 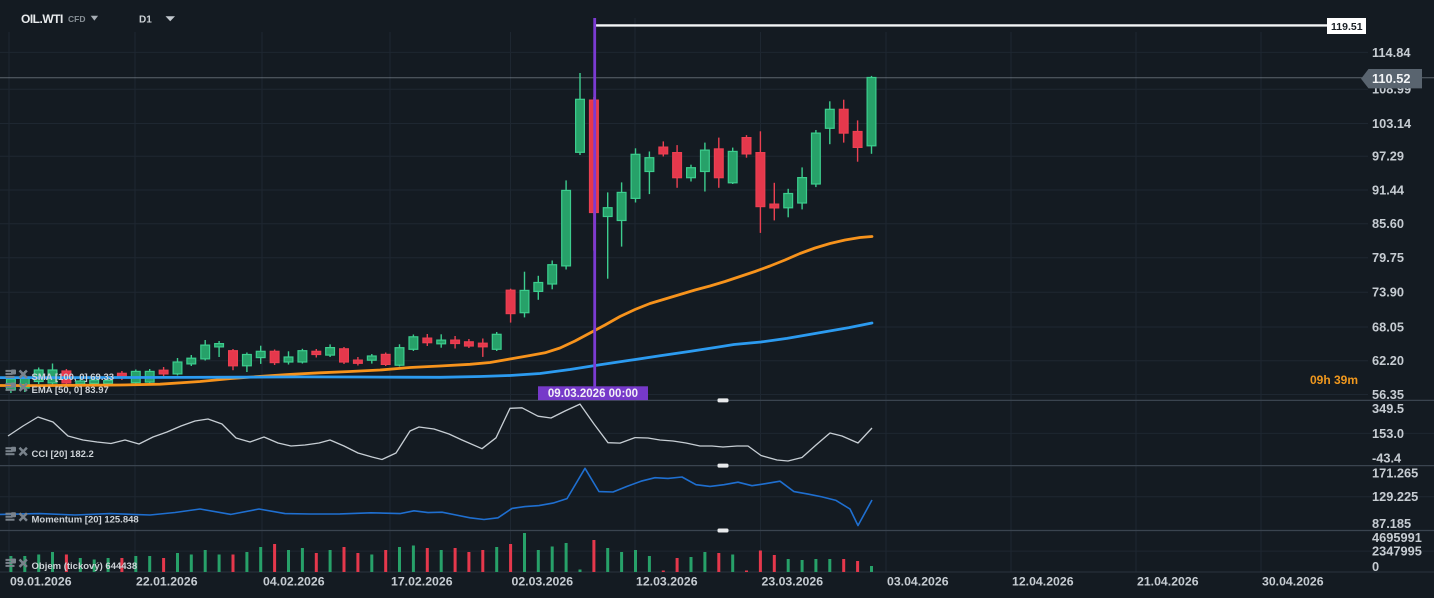 I want to click on svg-text: 62.20, so click(x=1388, y=360).